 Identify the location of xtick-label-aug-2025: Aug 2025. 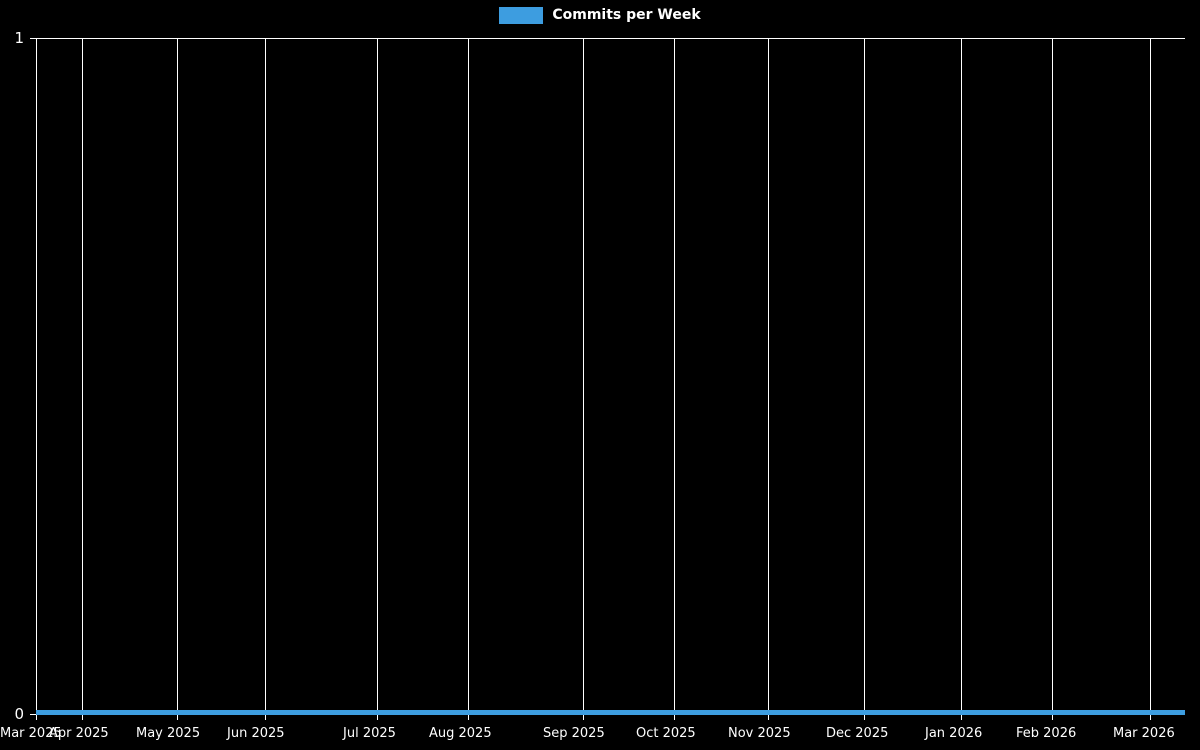
(460, 733).